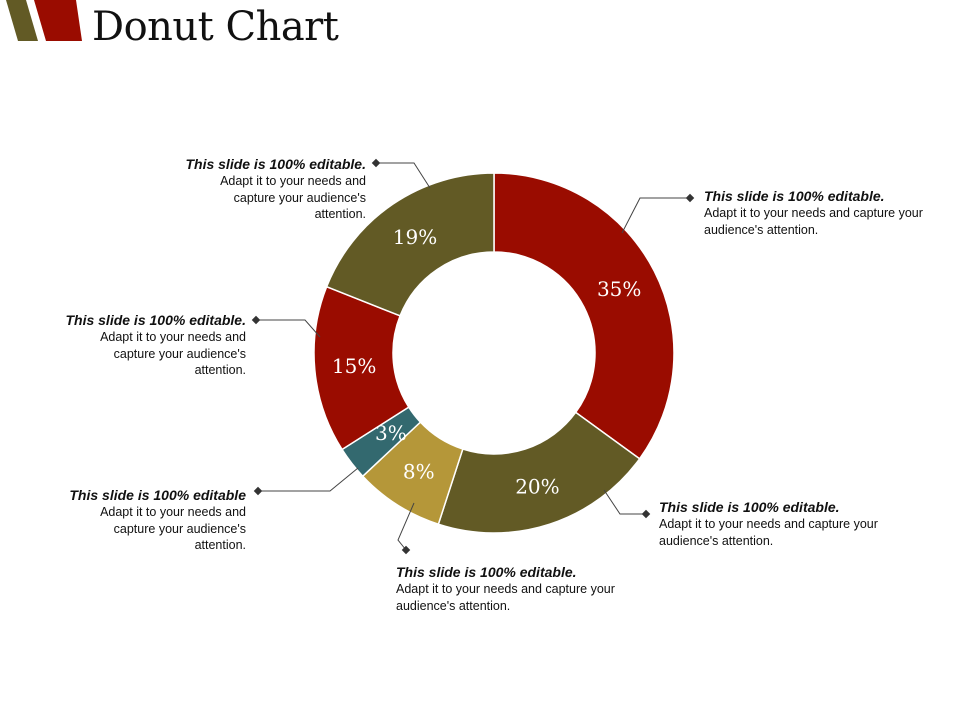 The height and width of the screenshot is (720, 960). I want to click on header-decoration, so click(44, 20).